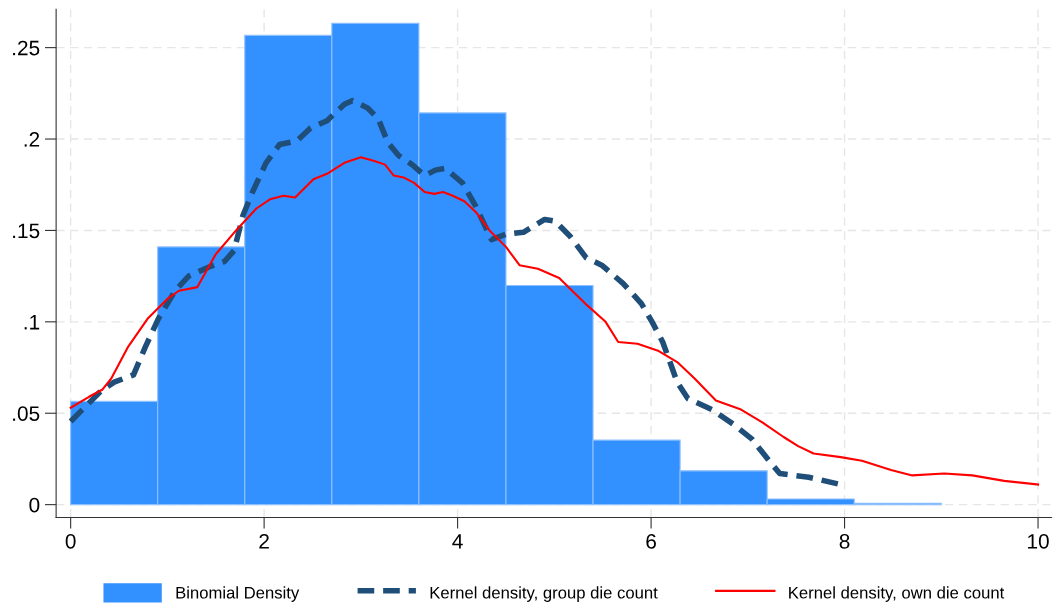  What do you see at coordinates (32, 139) in the screenshot?
I see `y-tick-label: .2` at bounding box center [32, 139].